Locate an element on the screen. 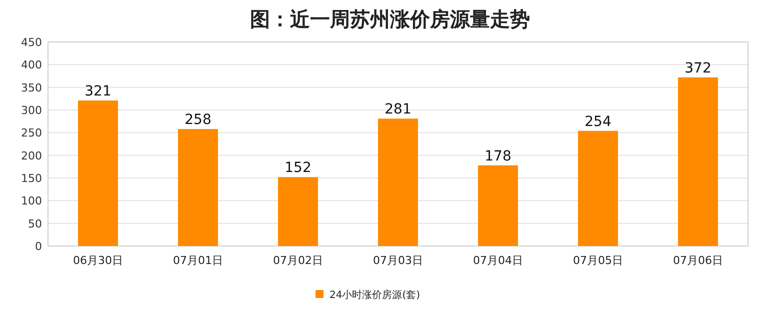  y-tick-label: 450 is located at coordinates (31, 42).